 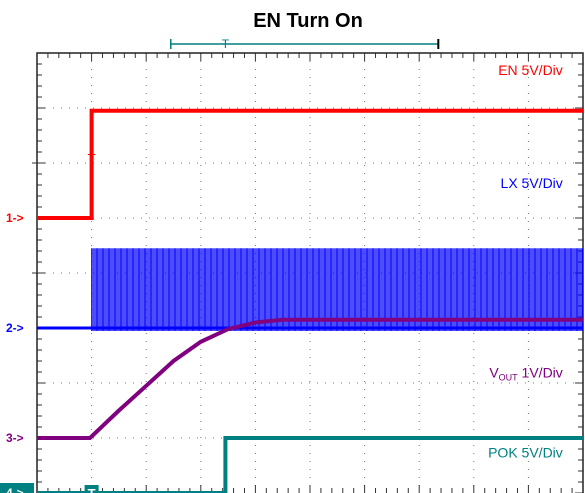 I want to click on channel-marker-4: 4->, so click(x=15, y=489).